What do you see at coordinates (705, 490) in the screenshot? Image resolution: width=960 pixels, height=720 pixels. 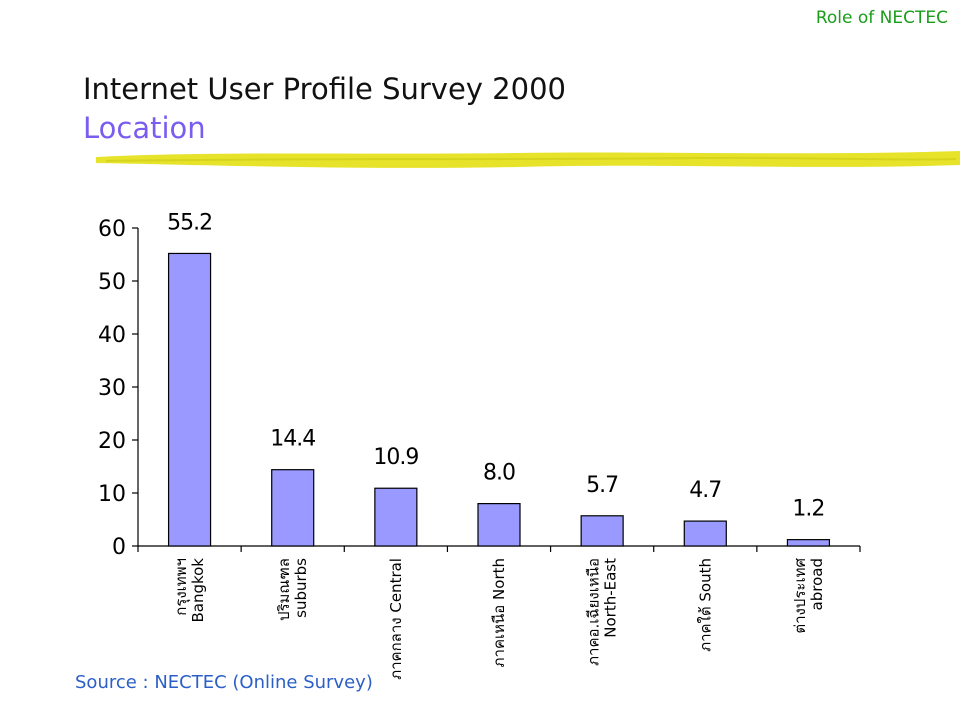 I see `value-label: 4.7` at bounding box center [705, 490].